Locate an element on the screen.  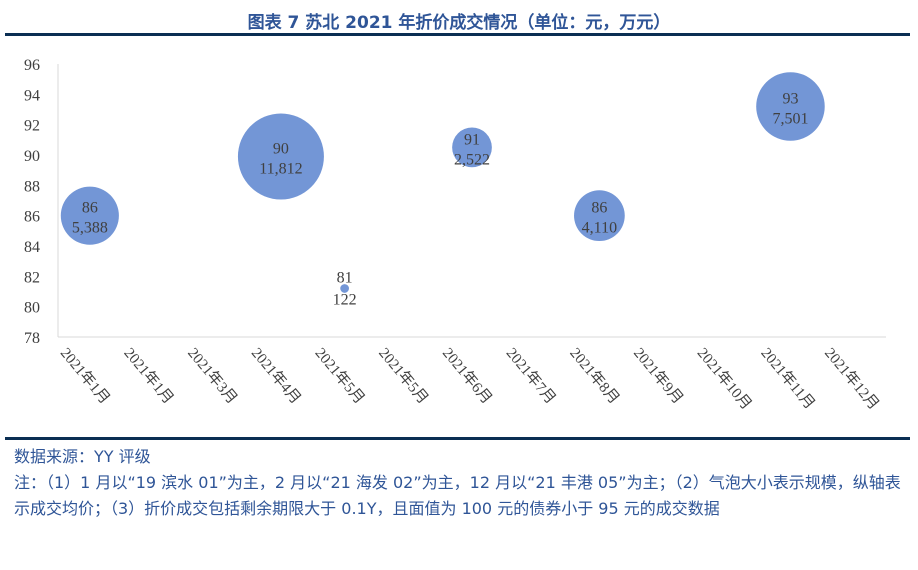
y-tick-label: 96 is located at coordinates (32, 65).